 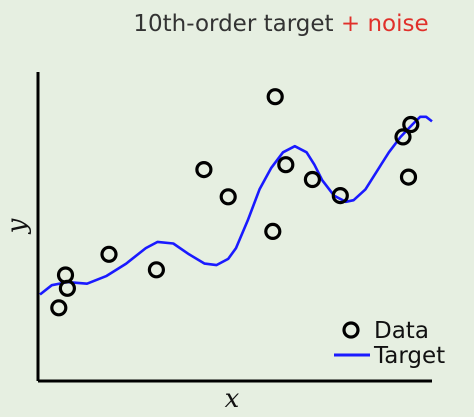 I want to click on chart-title-main: 10th-order target, so click(x=236, y=24).